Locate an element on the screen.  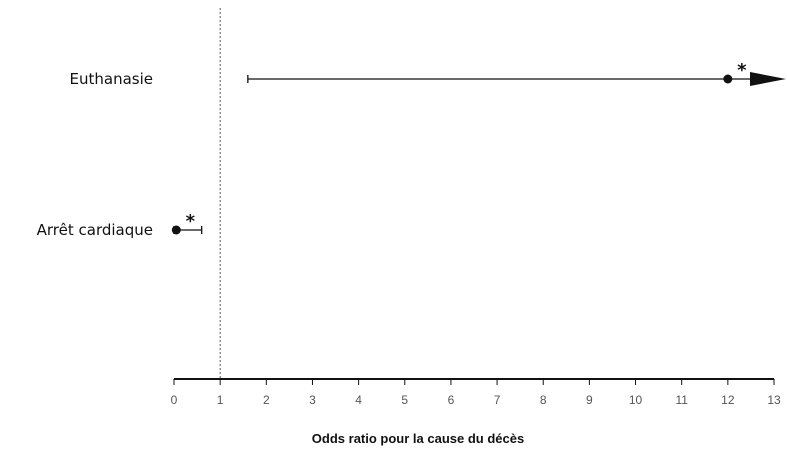
x-axis-ticks: 0 1 2 3 4 5 6 7 8 9 10 11 12 13 is located at coordinates (476, 393).